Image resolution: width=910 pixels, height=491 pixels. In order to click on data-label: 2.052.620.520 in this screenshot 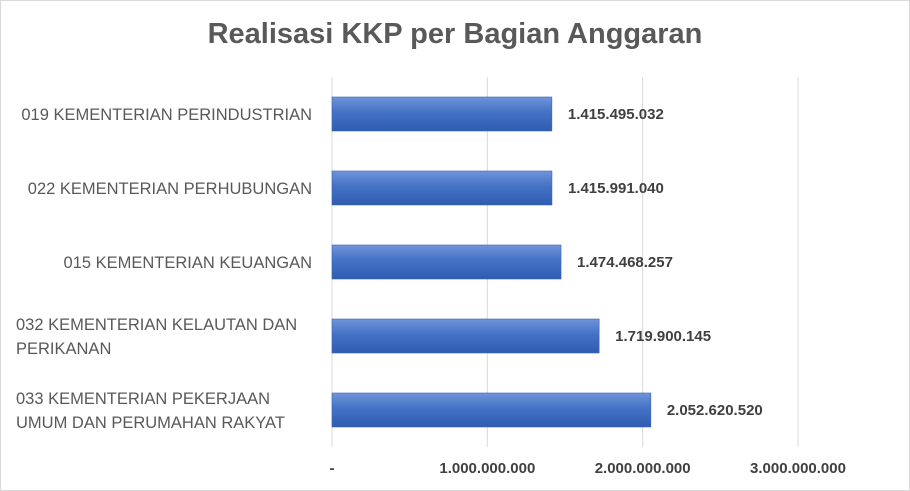, I will do `click(715, 410)`.